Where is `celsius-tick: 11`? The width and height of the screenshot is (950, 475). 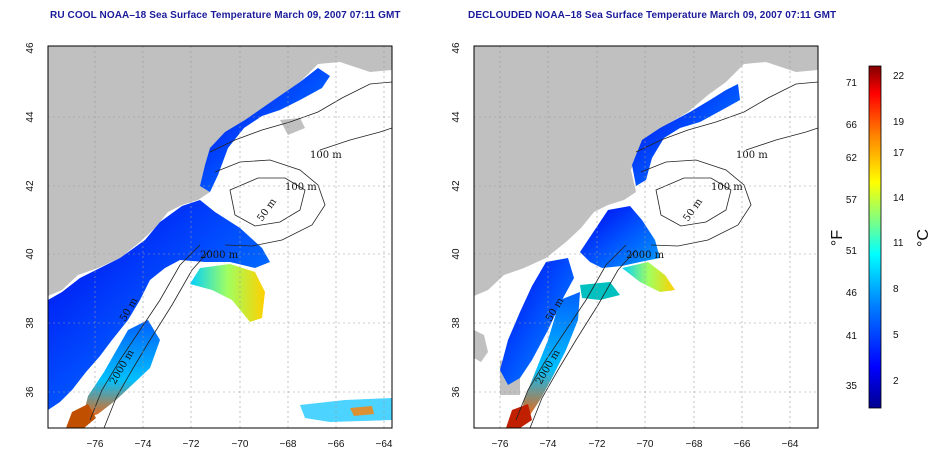
celsius-tick: 11 is located at coordinates (898, 243).